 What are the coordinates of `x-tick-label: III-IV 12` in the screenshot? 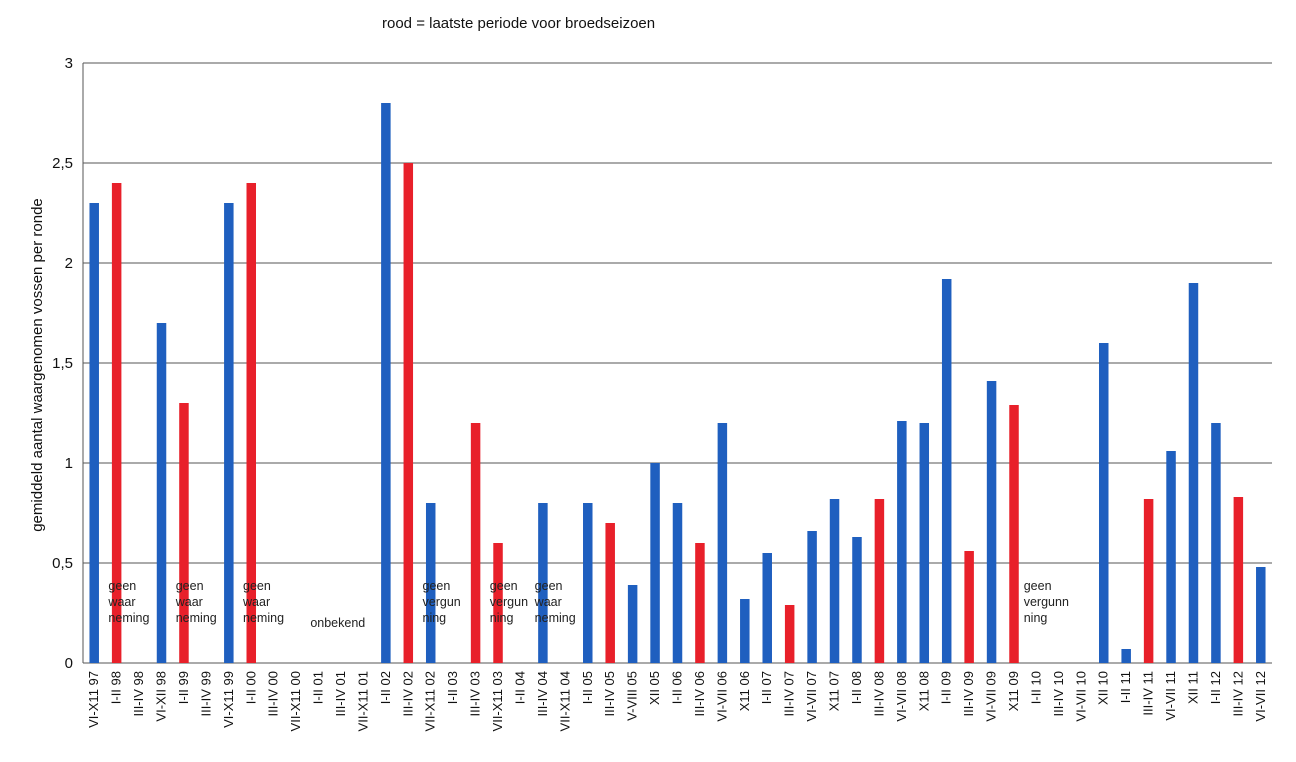 It's located at (1237, 694).